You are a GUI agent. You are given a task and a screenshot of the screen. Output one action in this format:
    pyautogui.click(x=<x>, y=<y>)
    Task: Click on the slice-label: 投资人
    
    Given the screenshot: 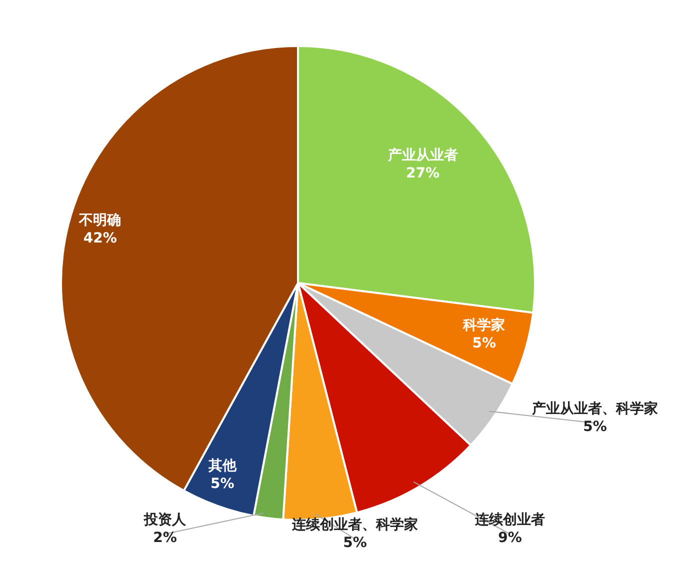 What is the action you would take?
    pyautogui.click(x=165, y=520)
    